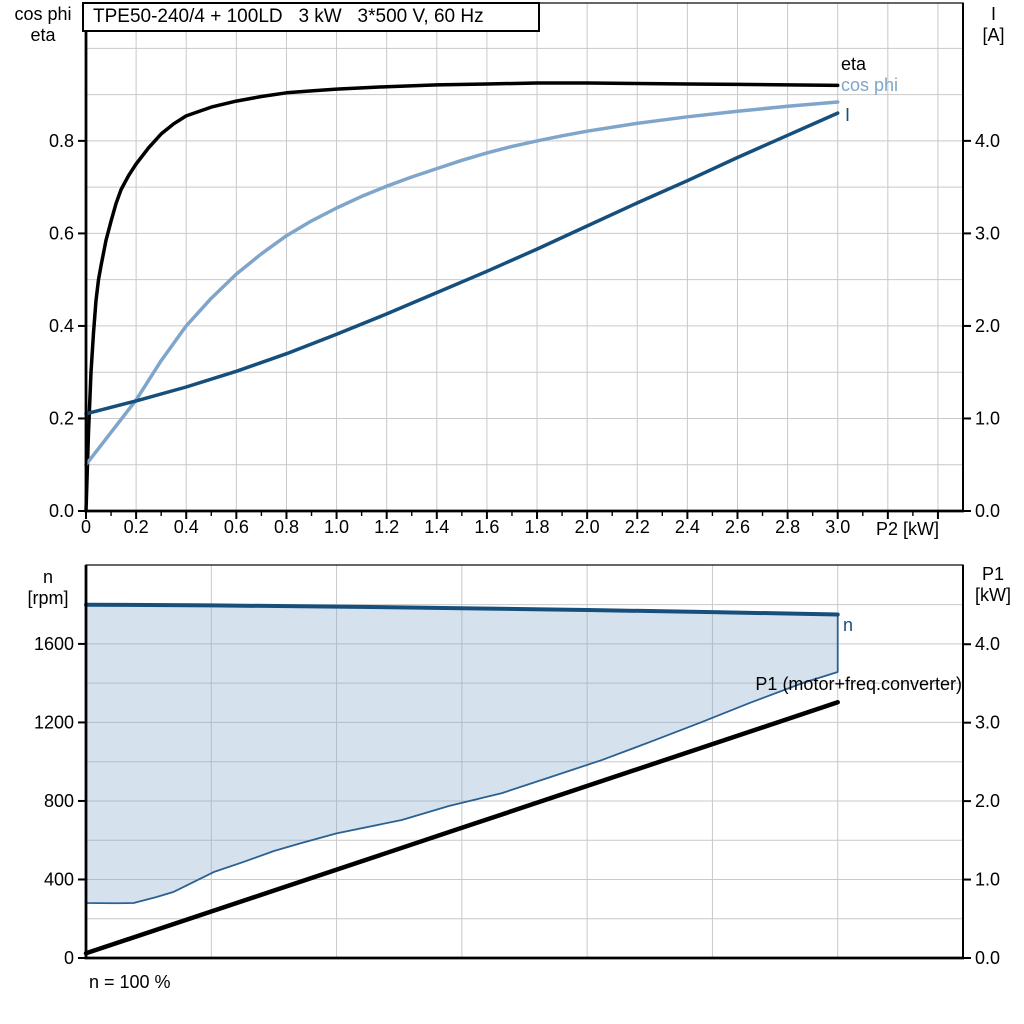  I want to click on tick-label-x: 1.0, so click(336, 527).